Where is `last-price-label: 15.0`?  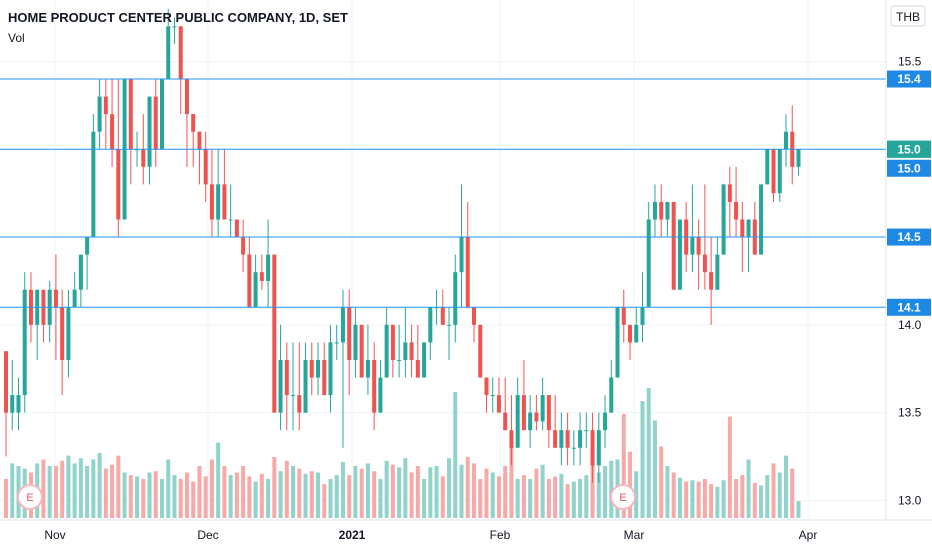 last-price-label: 15.0 is located at coordinates (909, 149).